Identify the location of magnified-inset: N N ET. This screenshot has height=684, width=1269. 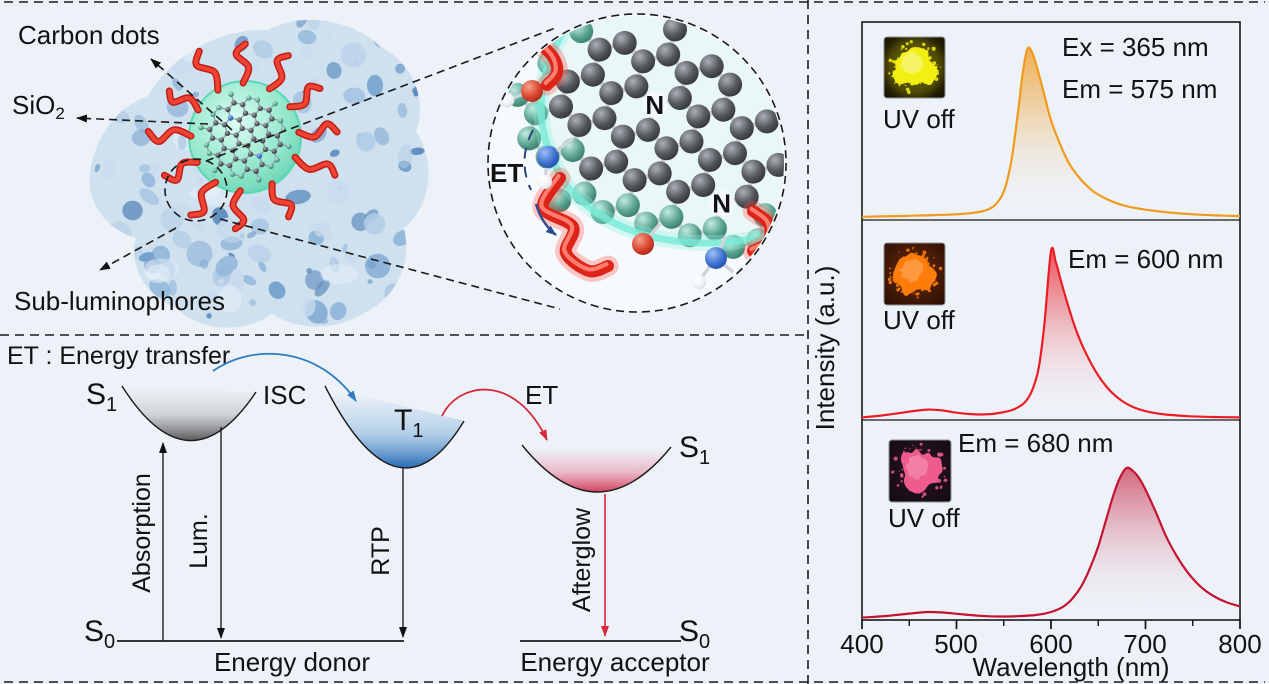
(637, 163).